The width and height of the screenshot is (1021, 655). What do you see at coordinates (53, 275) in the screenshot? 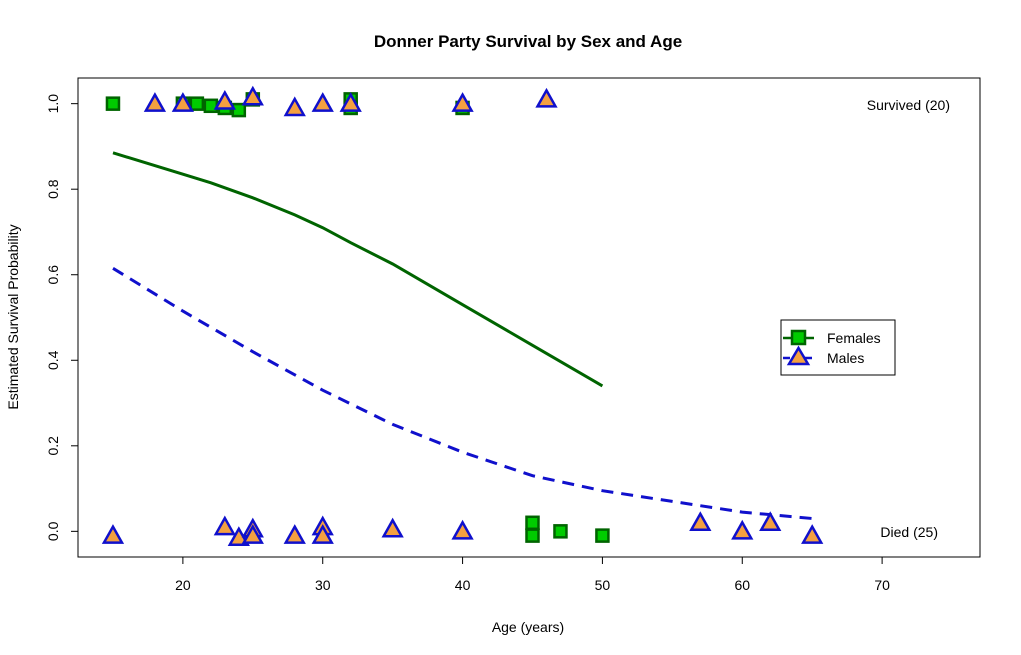
I see `y-tick-label: 0.6` at bounding box center [53, 275].